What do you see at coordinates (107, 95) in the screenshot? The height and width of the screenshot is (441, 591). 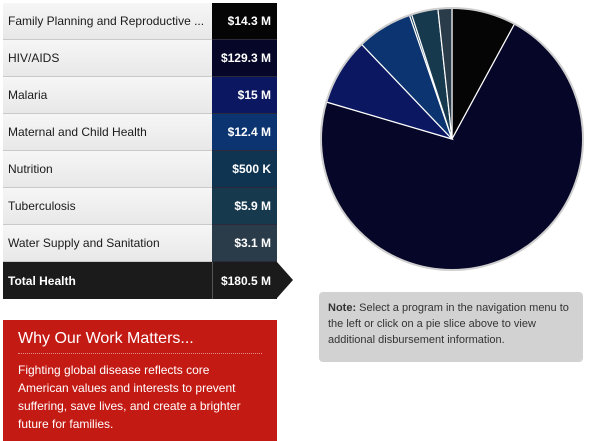 I see `nav-item-label: Malaria` at bounding box center [107, 95].